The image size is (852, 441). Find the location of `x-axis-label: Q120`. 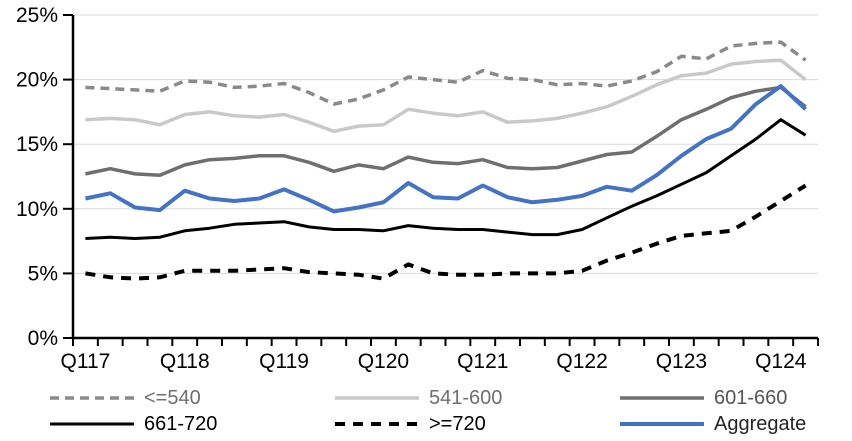

x-axis-label: Q120 is located at coordinates (383, 361).